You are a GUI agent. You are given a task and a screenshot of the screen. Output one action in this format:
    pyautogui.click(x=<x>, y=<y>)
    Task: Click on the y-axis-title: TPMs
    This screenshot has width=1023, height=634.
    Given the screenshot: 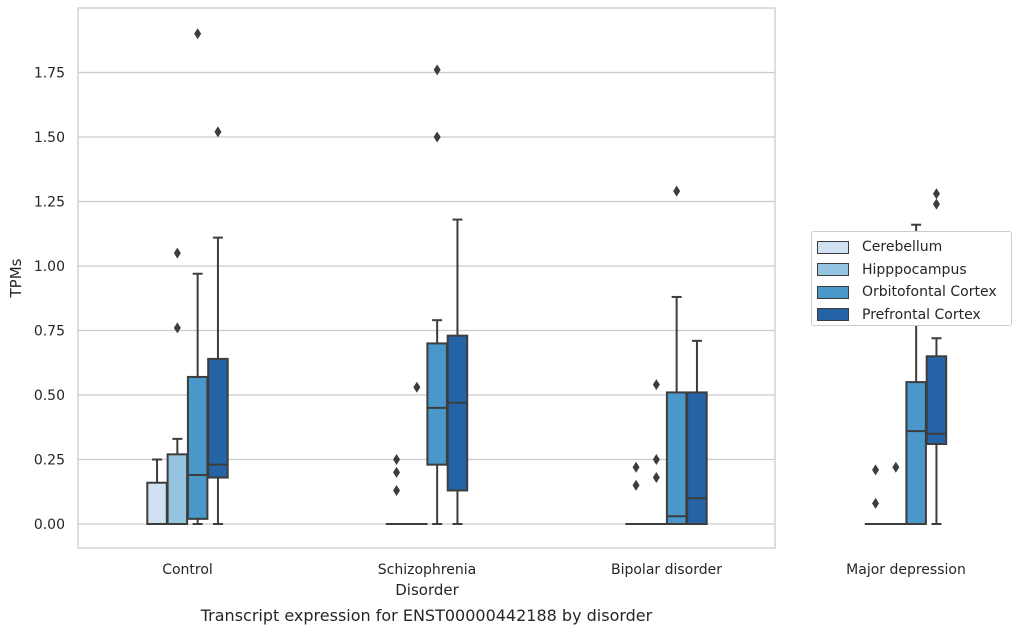 What is the action you would take?
    pyautogui.click(x=16, y=278)
    